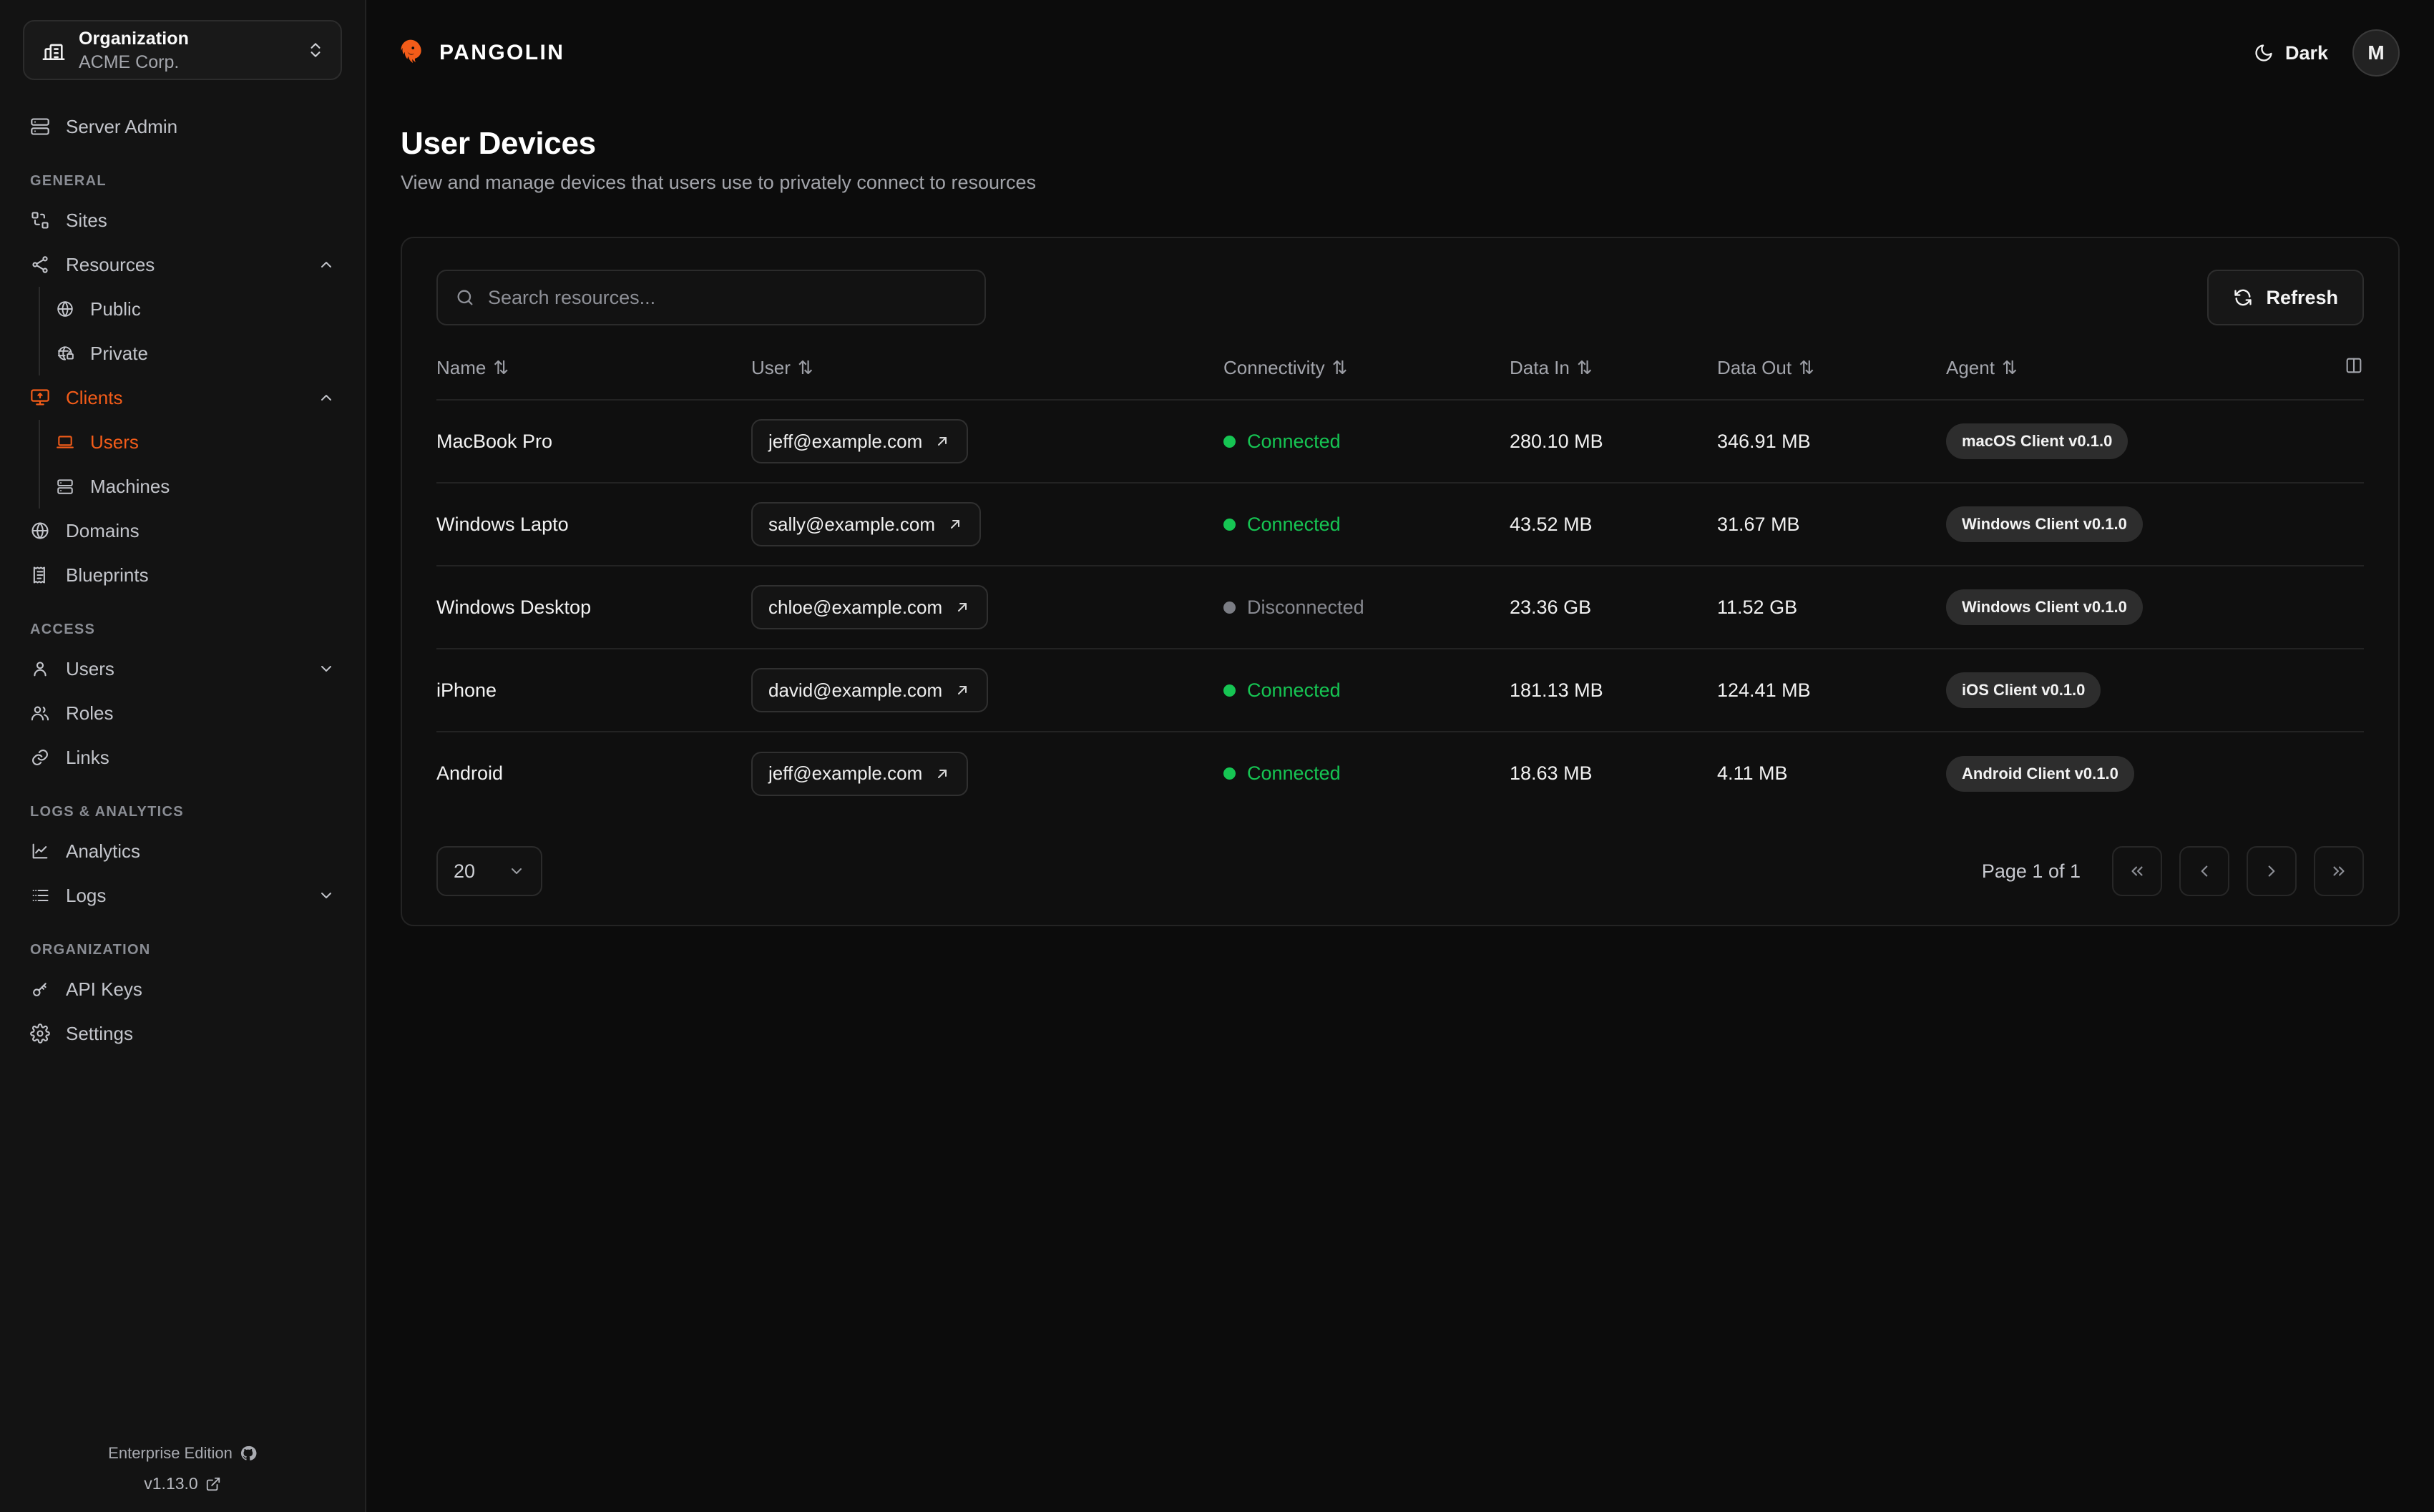 This screenshot has width=2434, height=1512. What do you see at coordinates (866, 524) in the screenshot?
I see `user-link: sally@example.com` at bounding box center [866, 524].